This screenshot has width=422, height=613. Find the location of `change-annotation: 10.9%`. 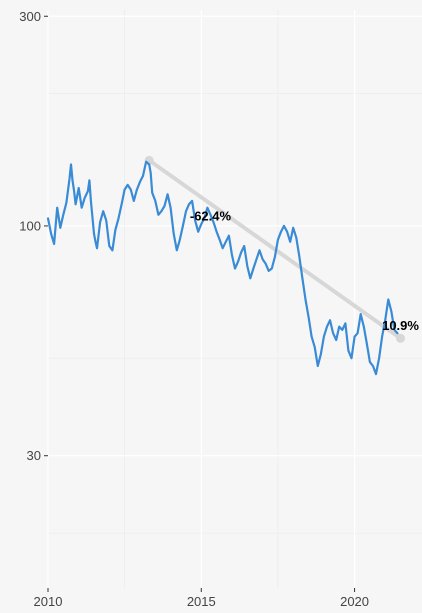

change-annotation: 10.9% is located at coordinates (400, 325).